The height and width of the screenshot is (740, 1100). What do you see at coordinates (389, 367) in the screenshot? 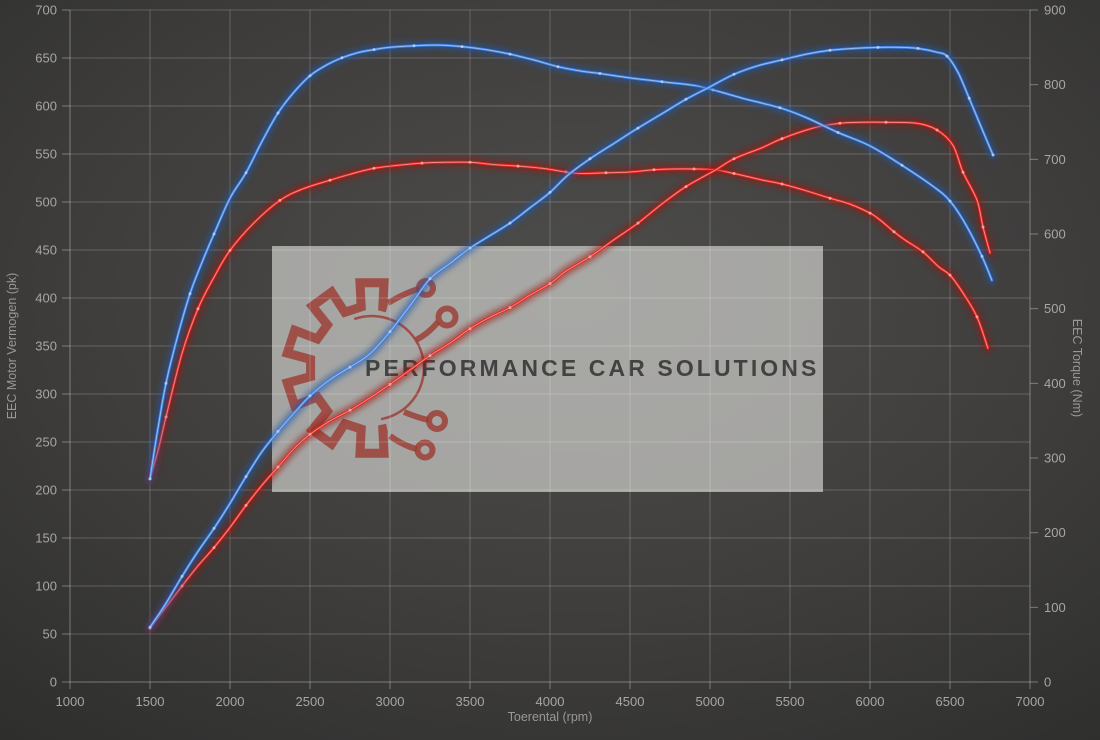
I see `gear-inner-circle` at bounding box center [389, 367].